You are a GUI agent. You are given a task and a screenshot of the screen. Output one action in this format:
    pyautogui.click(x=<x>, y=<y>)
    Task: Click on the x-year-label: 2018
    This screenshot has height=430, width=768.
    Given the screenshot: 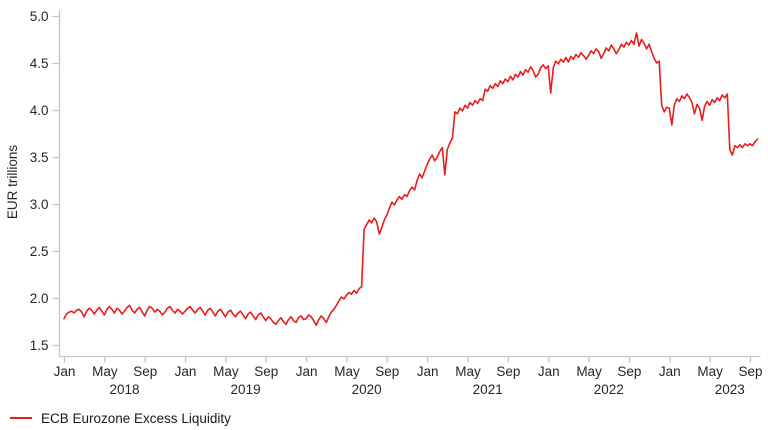 What is the action you would take?
    pyautogui.click(x=125, y=389)
    